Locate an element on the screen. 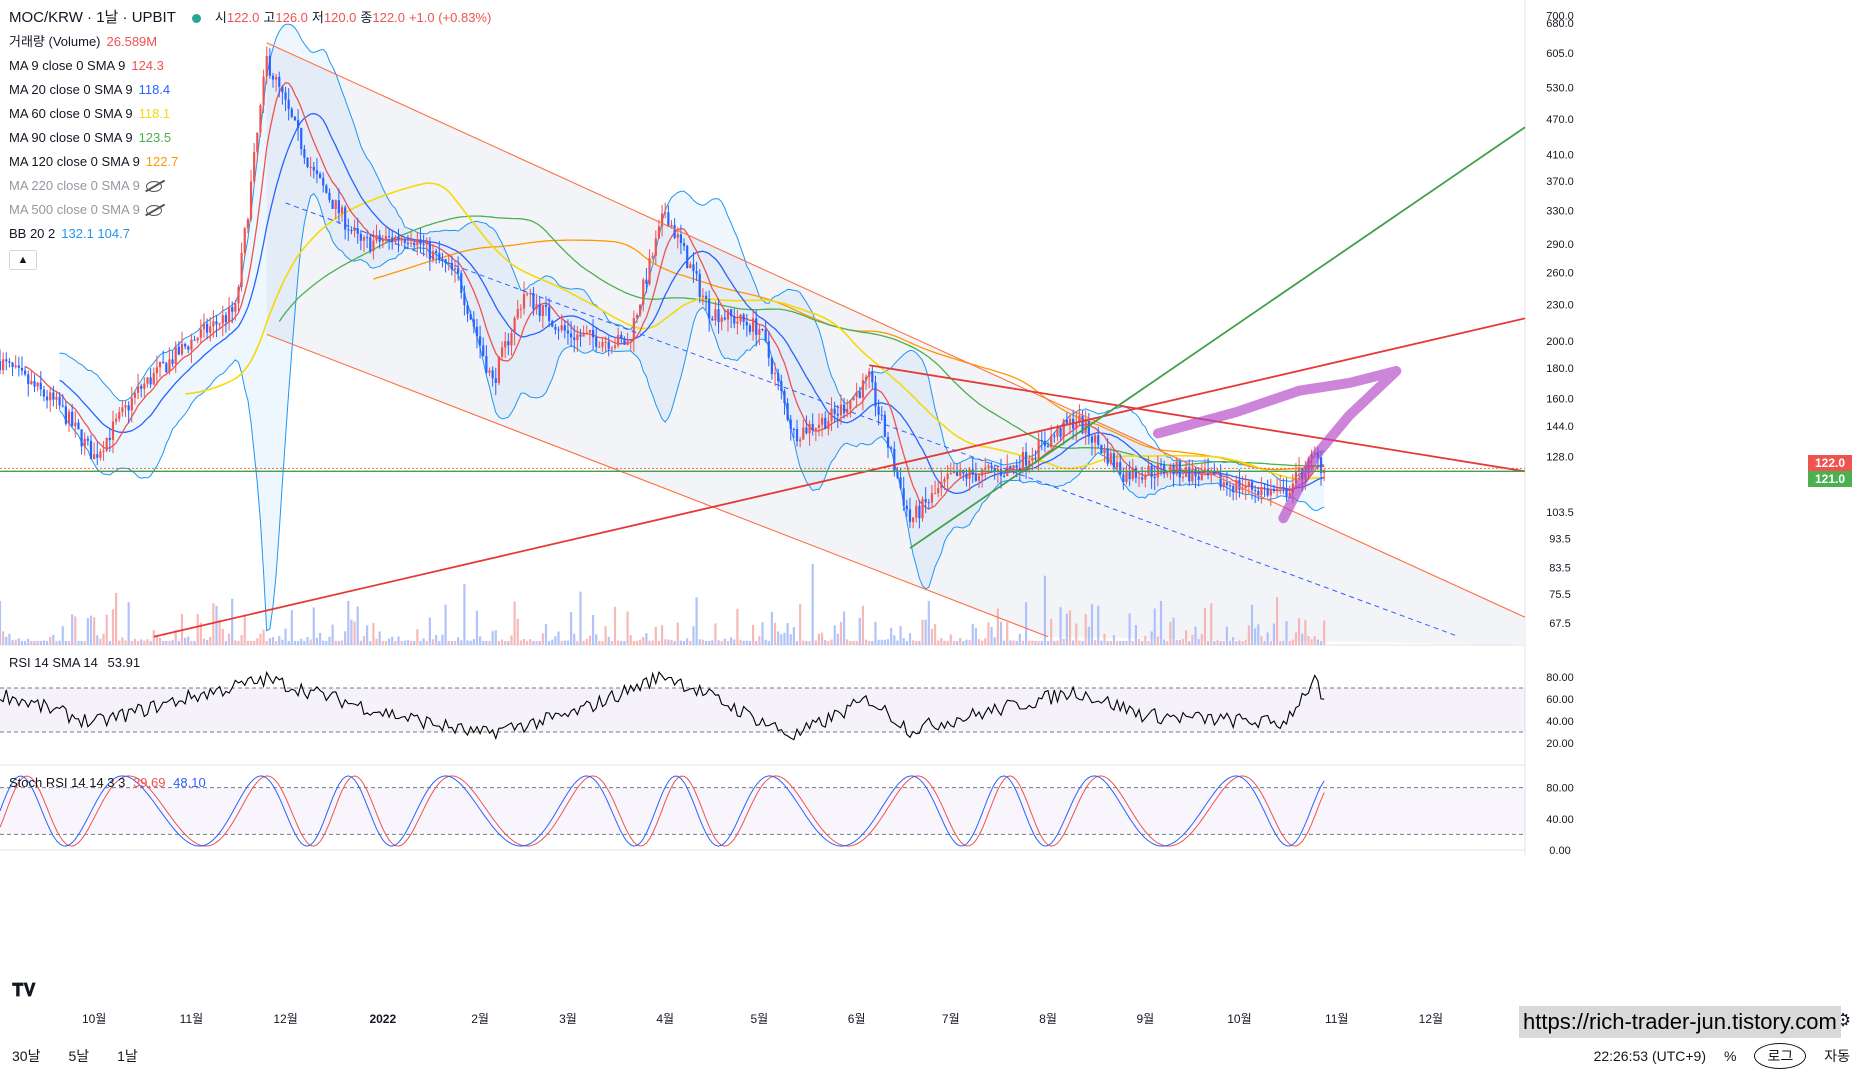  legend-item: BB 20 2 132.1 104.7 is located at coordinates (252, 234).